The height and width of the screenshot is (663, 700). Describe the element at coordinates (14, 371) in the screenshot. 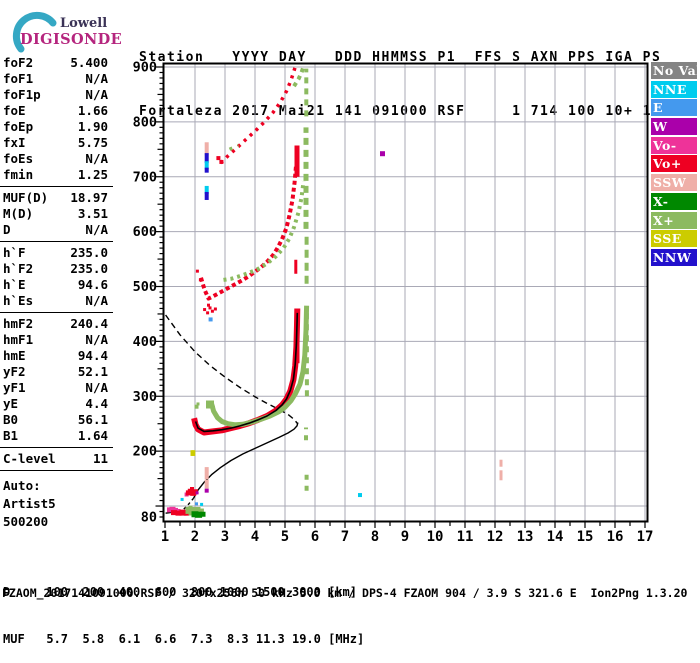

I see `param-label: yF2` at that location.